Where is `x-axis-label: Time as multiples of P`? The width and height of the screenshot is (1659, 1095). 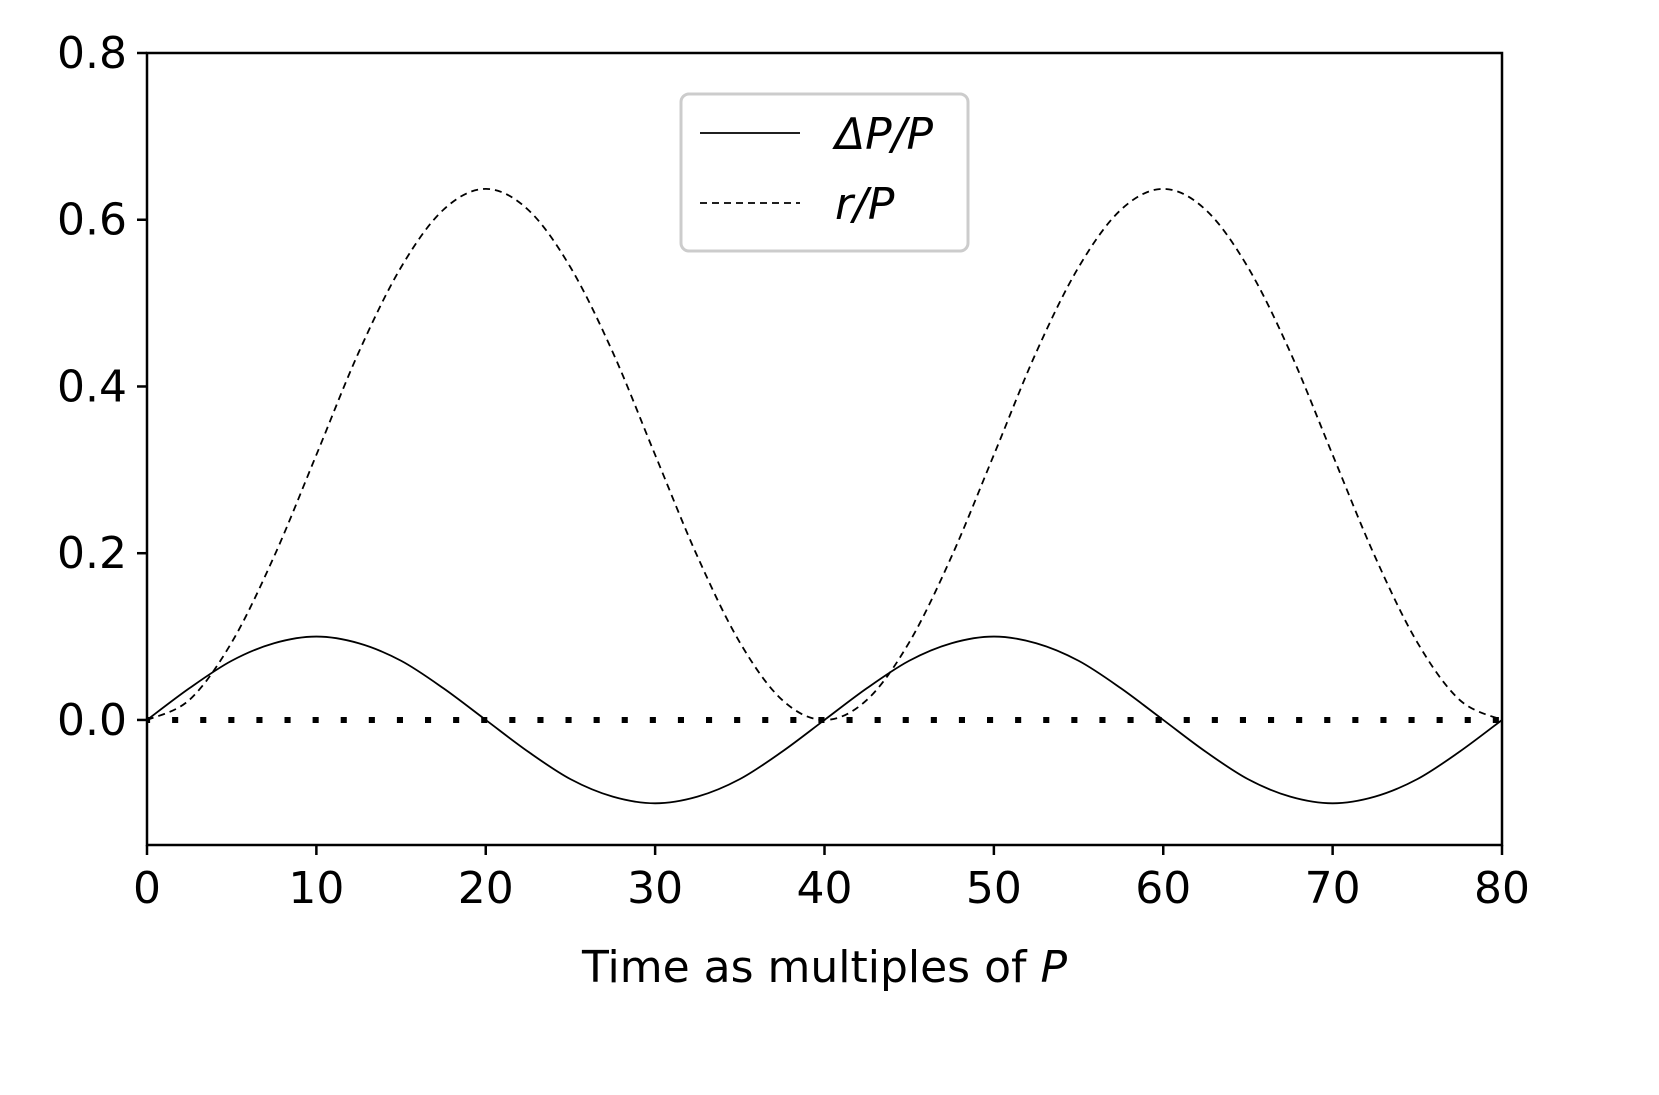 x-axis-label: Time as multiples of P is located at coordinates (824, 967).